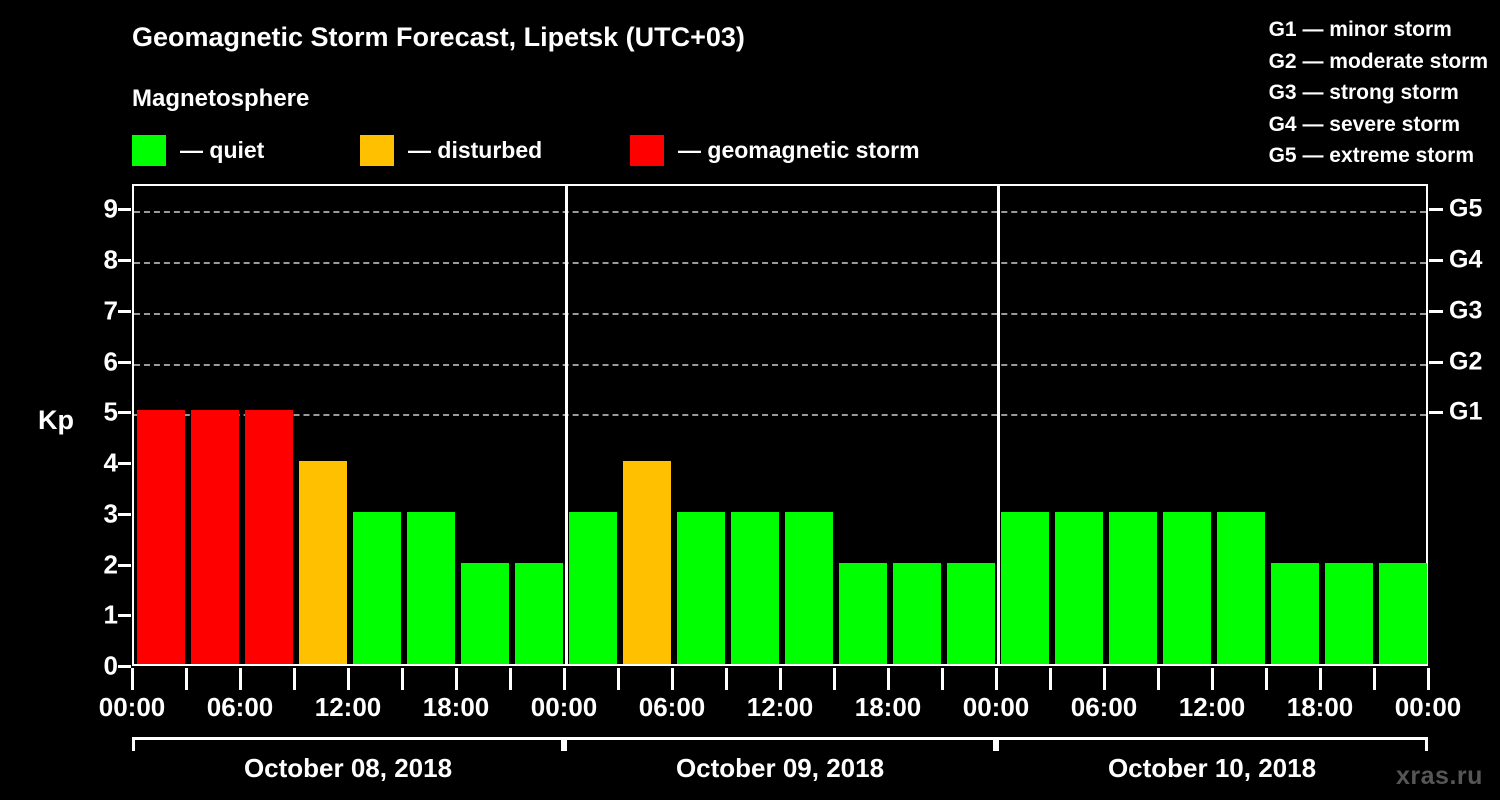 This screenshot has width=1500, height=800. I want to click on legend-item-label: — geomagnetic storm, so click(799, 149).